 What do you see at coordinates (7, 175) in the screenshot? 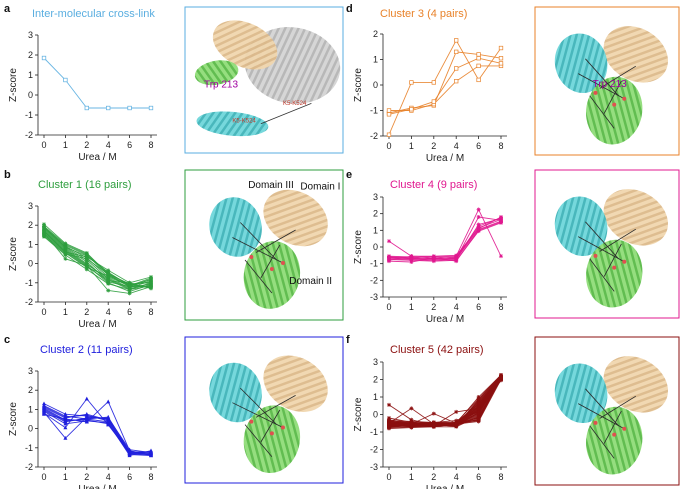
I see `panel-letter-b: b` at bounding box center [7, 175].